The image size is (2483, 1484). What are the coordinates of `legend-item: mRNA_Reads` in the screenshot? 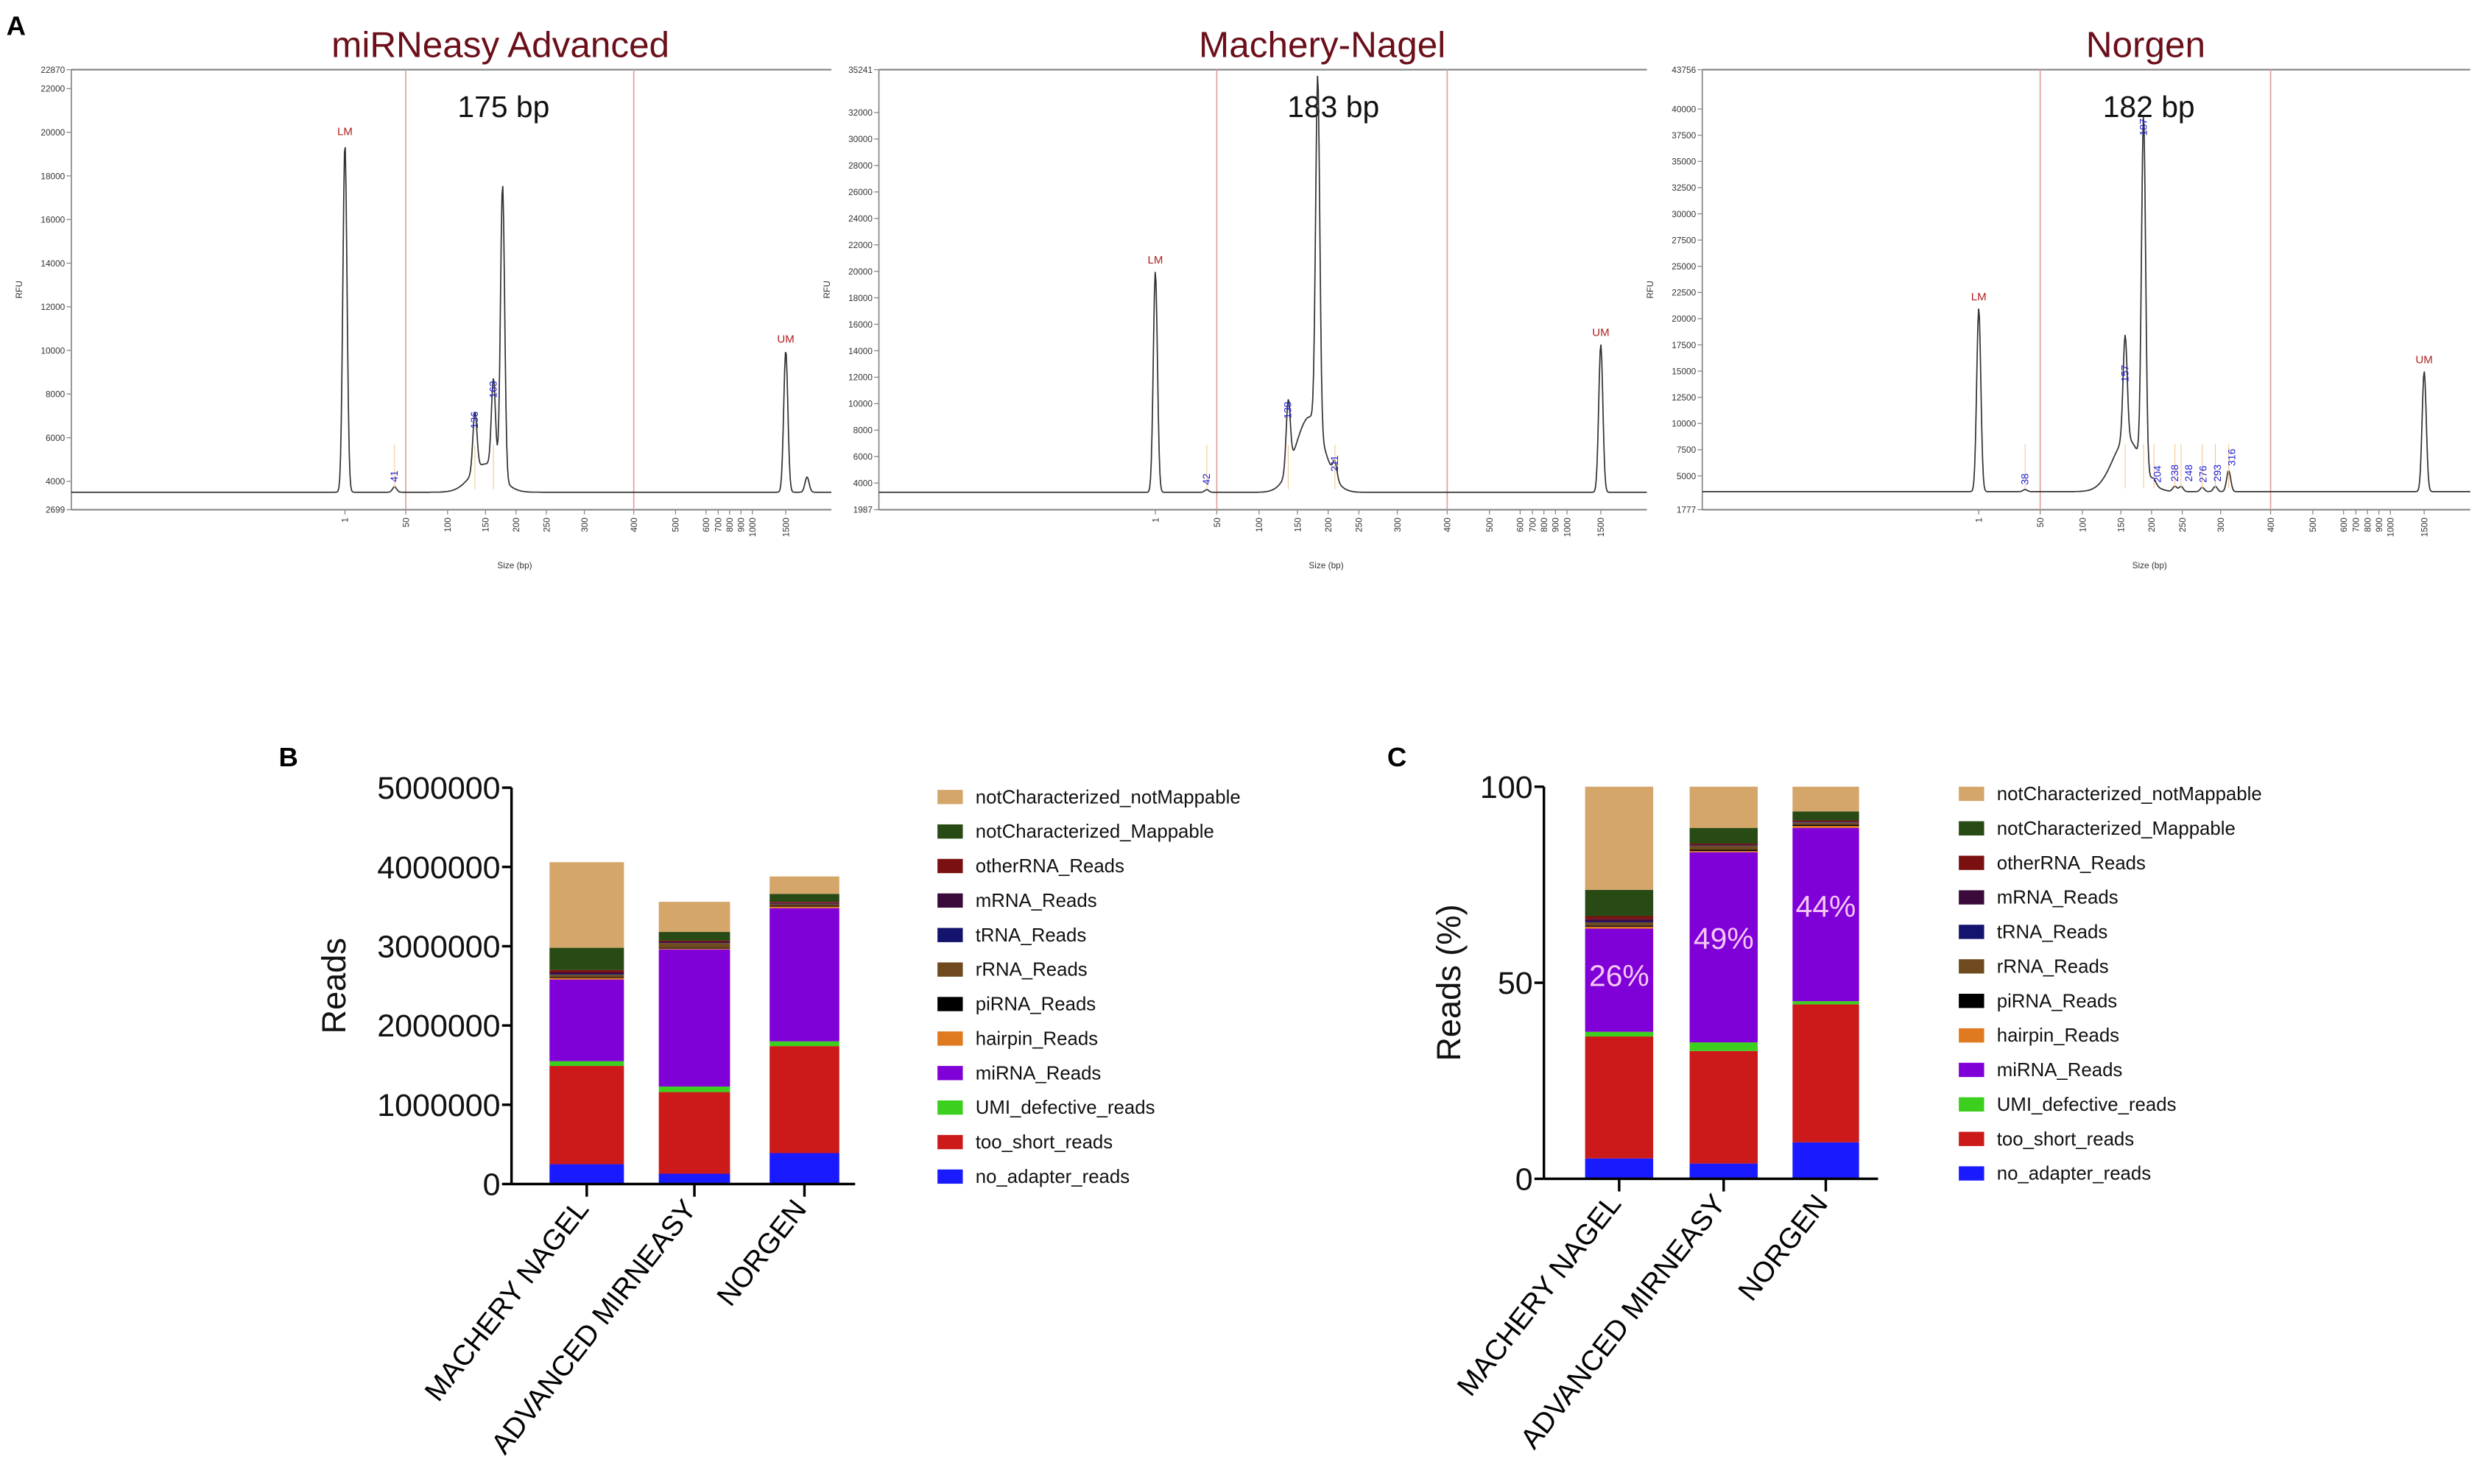 It's located at (2039, 898).